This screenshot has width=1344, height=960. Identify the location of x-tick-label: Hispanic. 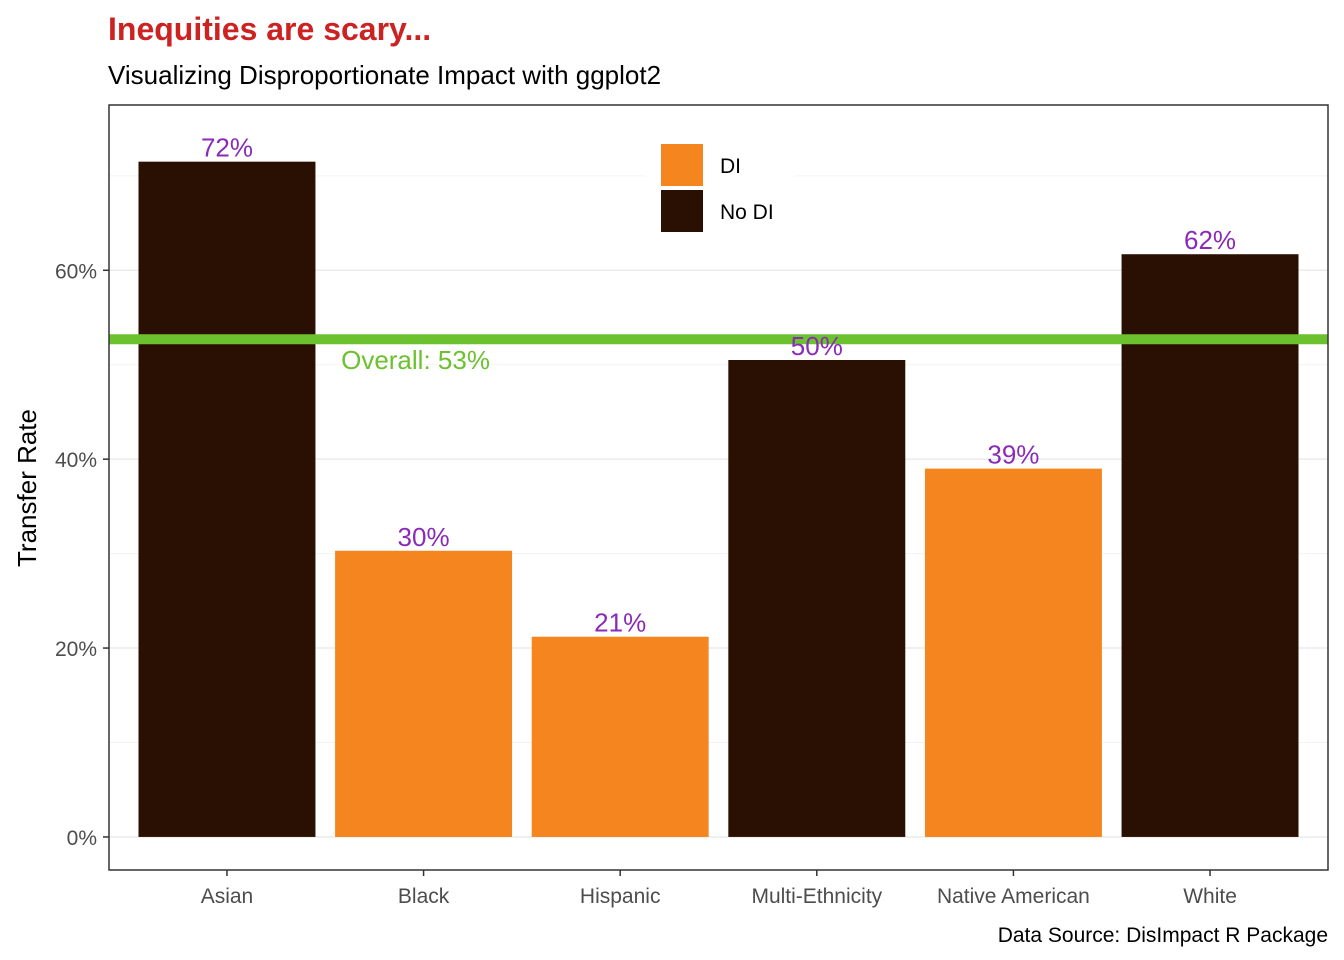
(620, 896).